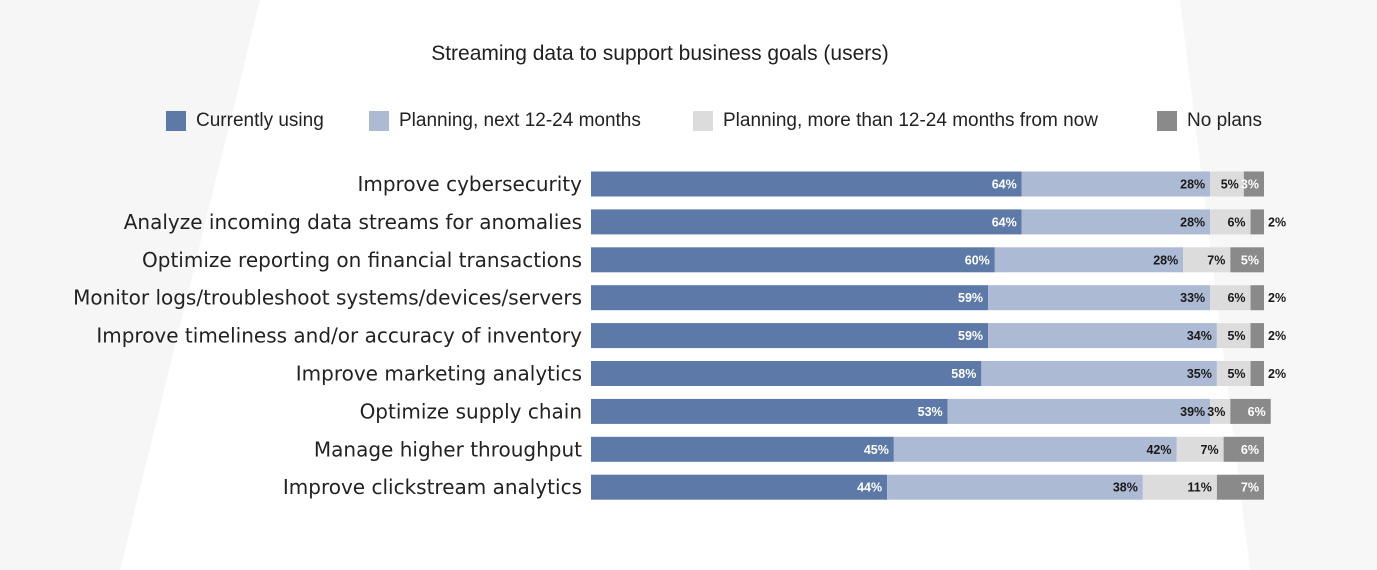 The width and height of the screenshot is (1377, 570). What do you see at coordinates (1158, 450) in the screenshot?
I see `bar-value-label: 42%` at bounding box center [1158, 450].